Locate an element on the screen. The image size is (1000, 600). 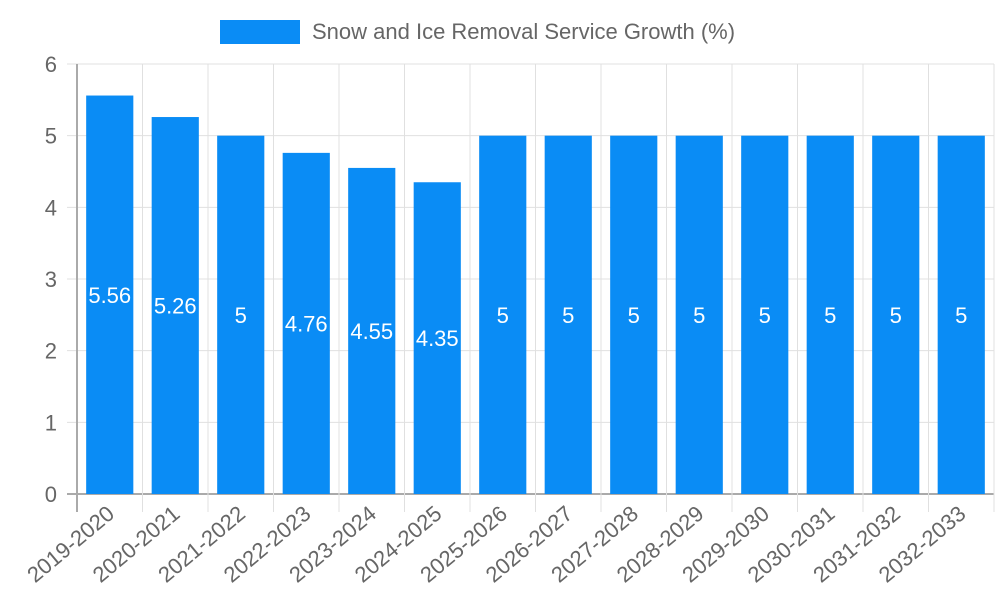
data-label: 4.35 is located at coordinates (437, 338).